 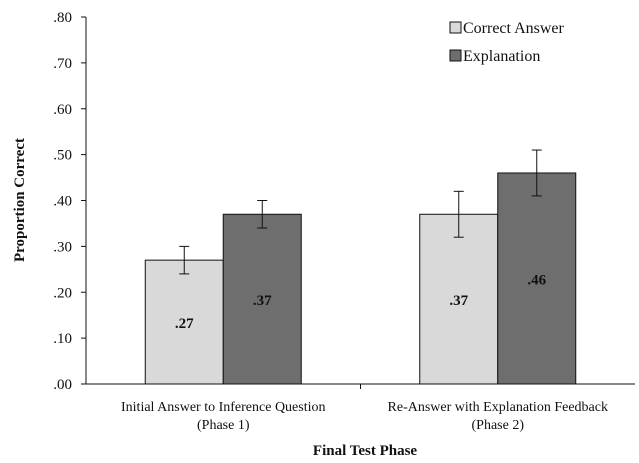 I want to click on legend: Correct Answer Explanation, so click(x=507, y=42).